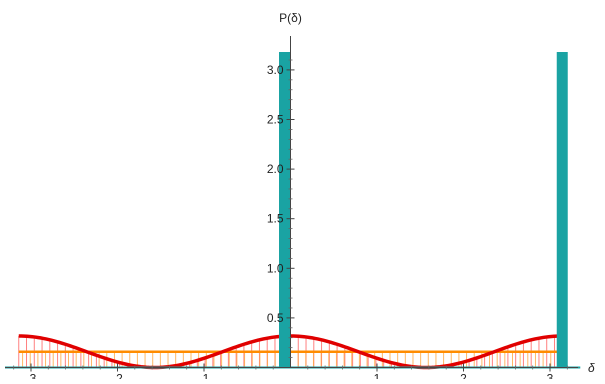 Image resolution: width=605 pixels, height=384 pixels. Describe the element at coordinates (275, 318) in the screenshot. I see `y-tick-label: 0.5` at that location.